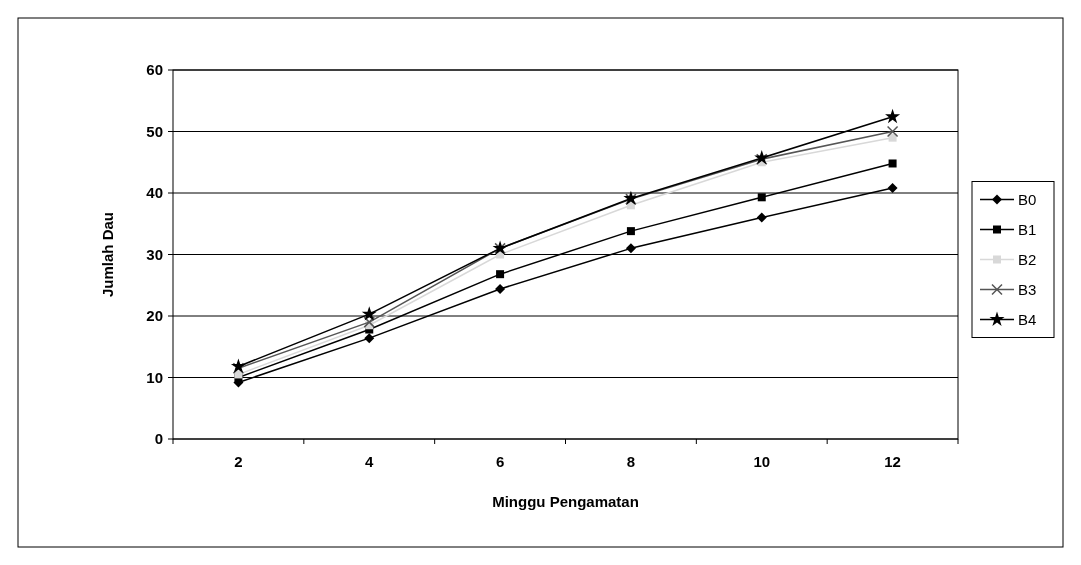 This screenshot has height=565, width=1081. I want to click on x-axis-title: Minggu Pengamatan, so click(565, 501).